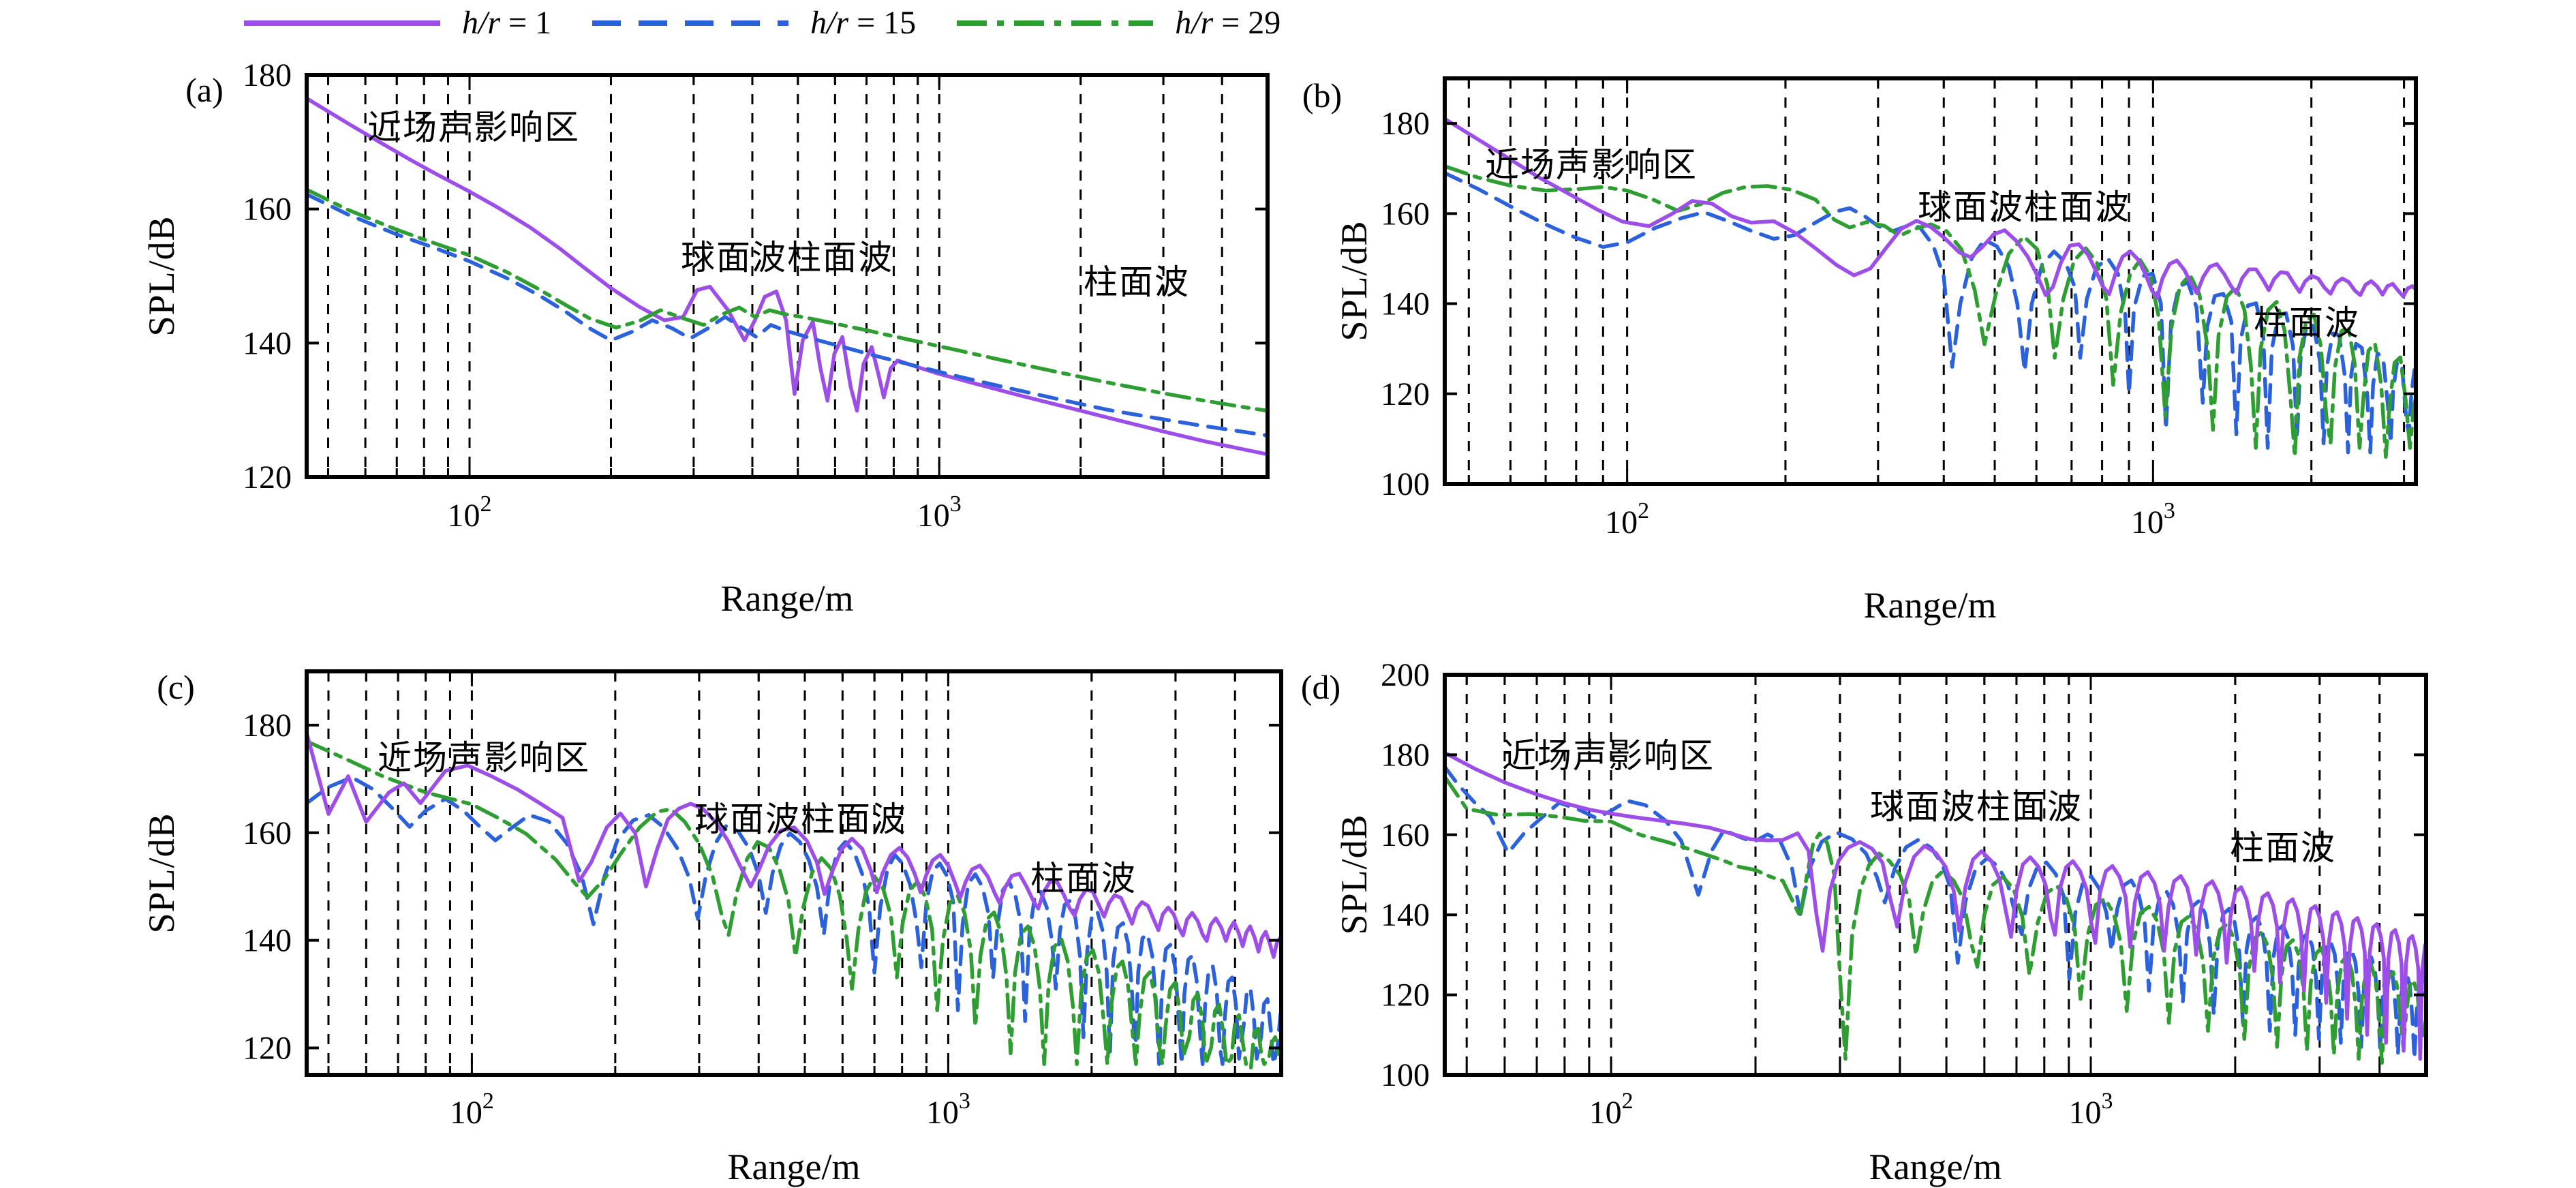 The height and width of the screenshot is (1188, 2576). Describe the element at coordinates (800, 819) in the screenshot. I see `annotation-spherical-cylindrical-c: 球面波柱面波` at that location.